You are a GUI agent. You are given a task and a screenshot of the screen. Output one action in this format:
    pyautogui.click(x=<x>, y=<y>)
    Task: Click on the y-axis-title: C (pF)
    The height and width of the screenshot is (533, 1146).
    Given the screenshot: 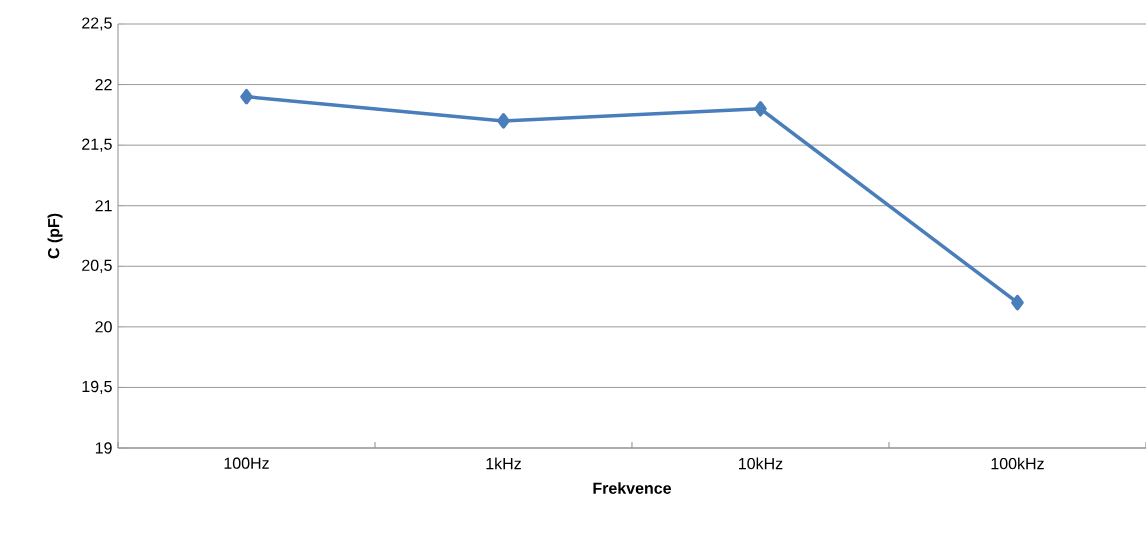 What is the action you would take?
    pyautogui.click(x=55, y=236)
    